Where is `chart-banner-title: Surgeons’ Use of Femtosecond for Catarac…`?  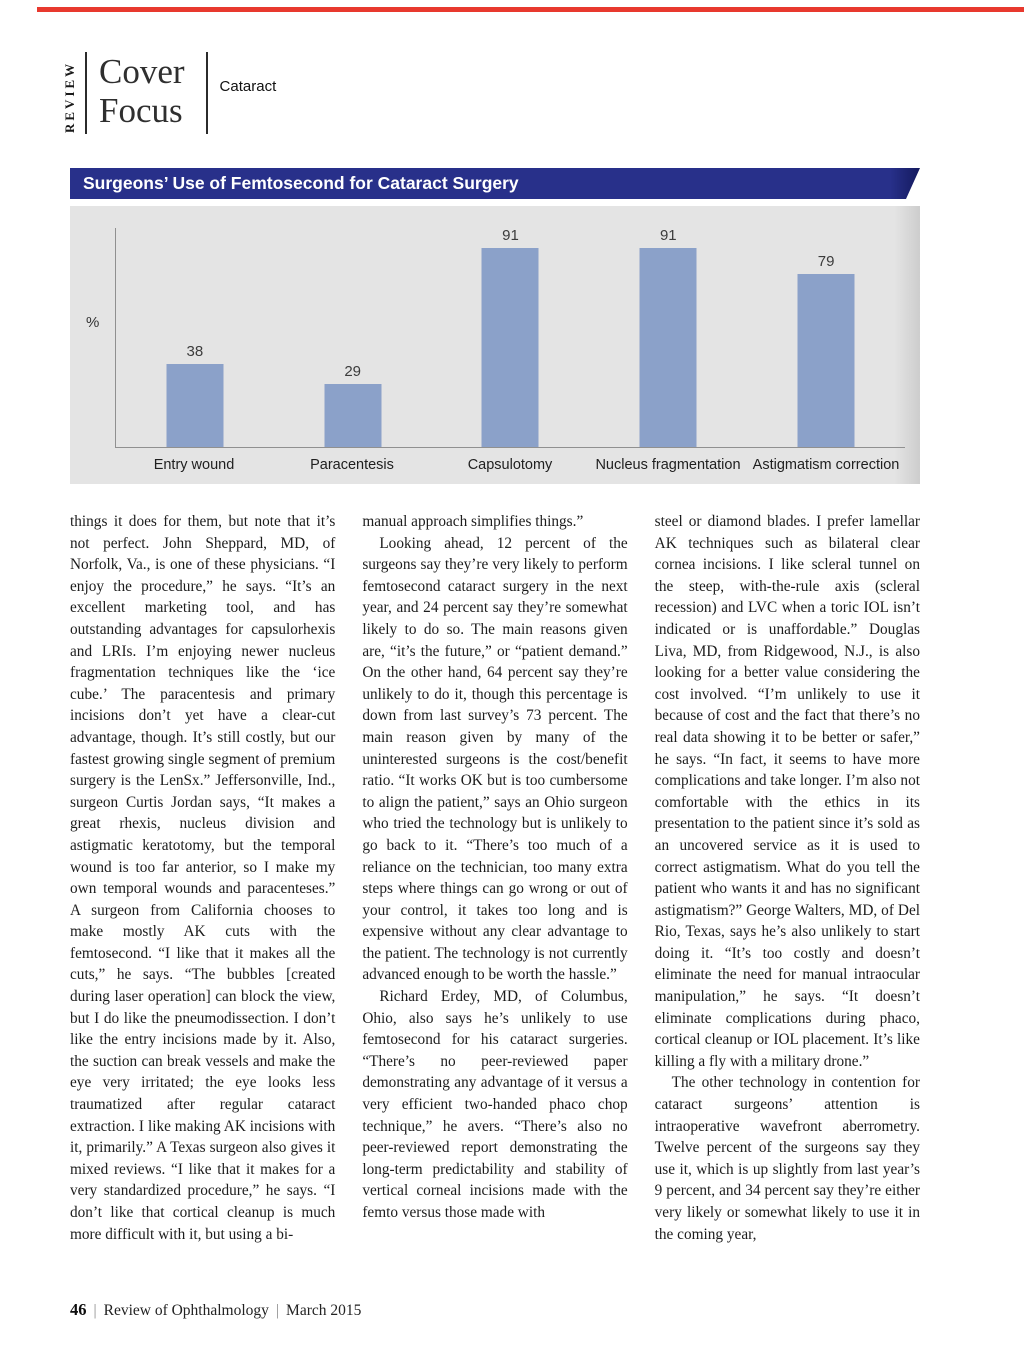
chart-banner-title: Surgeons’ Use of Femtosecond for Catarac… is located at coordinates (301, 183).